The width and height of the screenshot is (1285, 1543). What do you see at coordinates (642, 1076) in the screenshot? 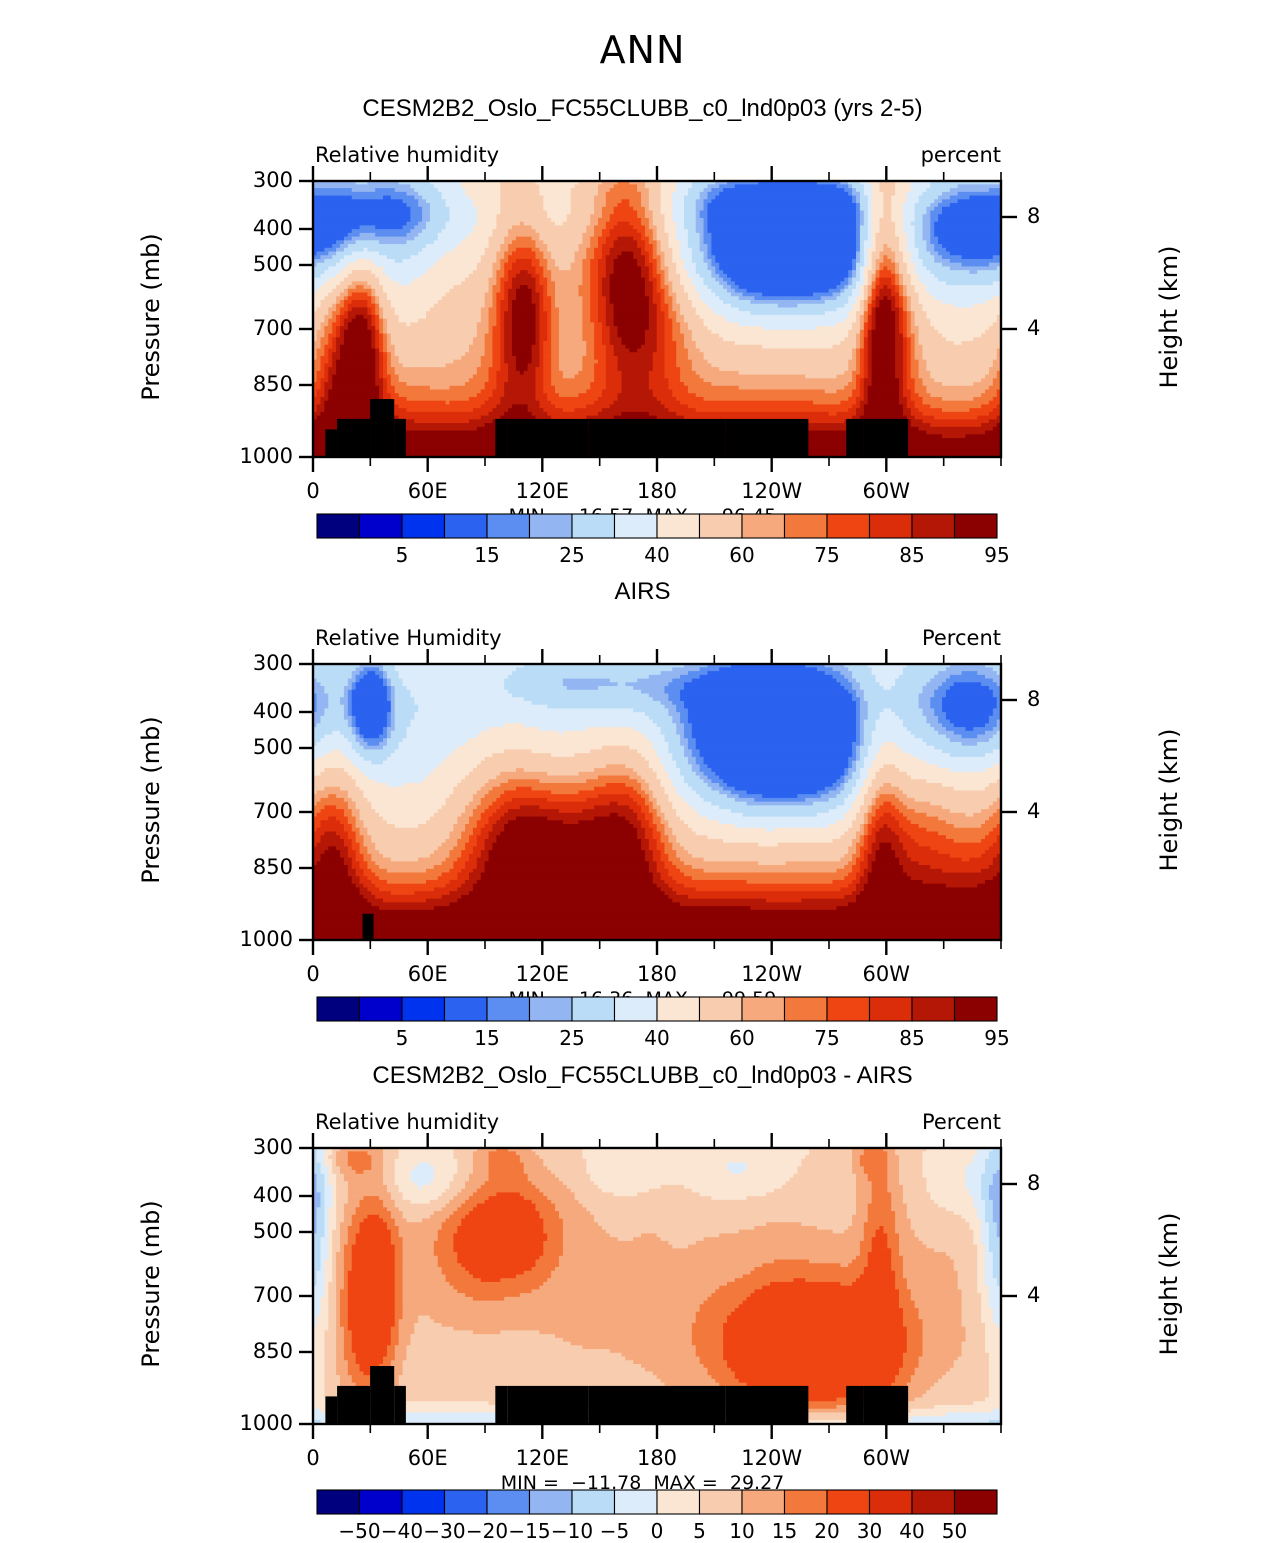
I see `panel-title: CESM2B2_Oslo_FC55CLUBB_c0_lnd0p03 - AIRS` at bounding box center [642, 1076].